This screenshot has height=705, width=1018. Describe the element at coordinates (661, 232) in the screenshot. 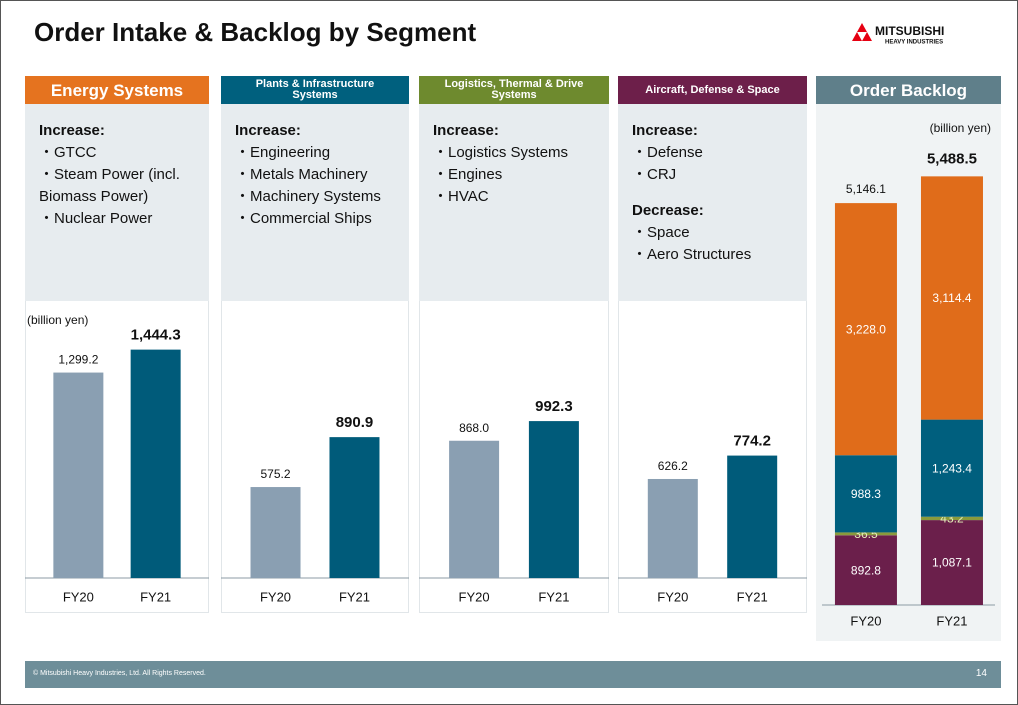

I see `note-item: ・Space` at that location.